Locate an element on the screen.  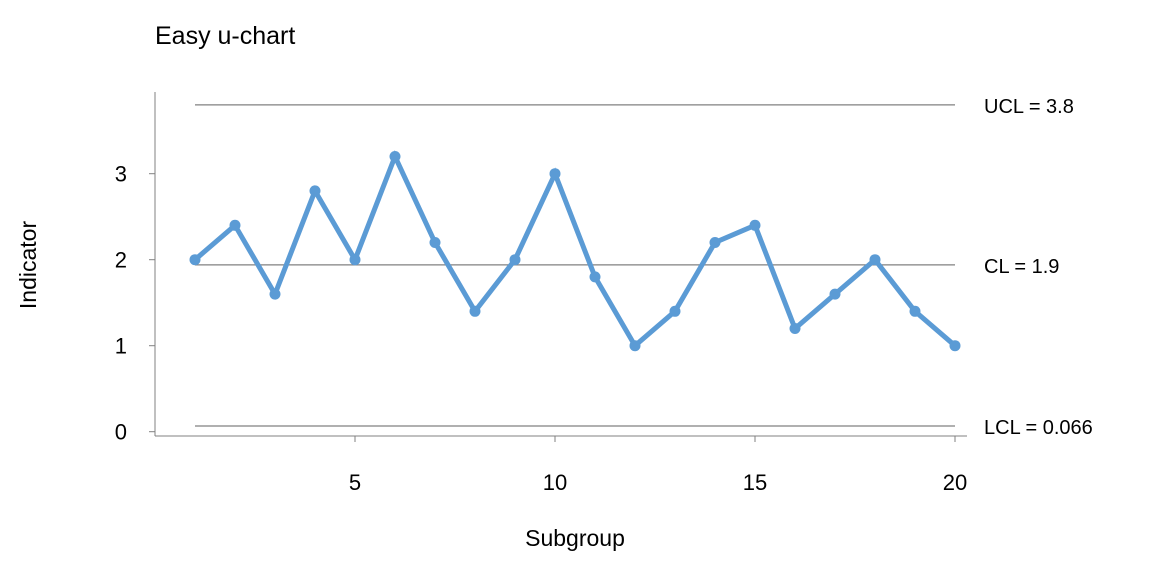
cl-label: CL = 1.9 is located at coordinates (1021, 267).